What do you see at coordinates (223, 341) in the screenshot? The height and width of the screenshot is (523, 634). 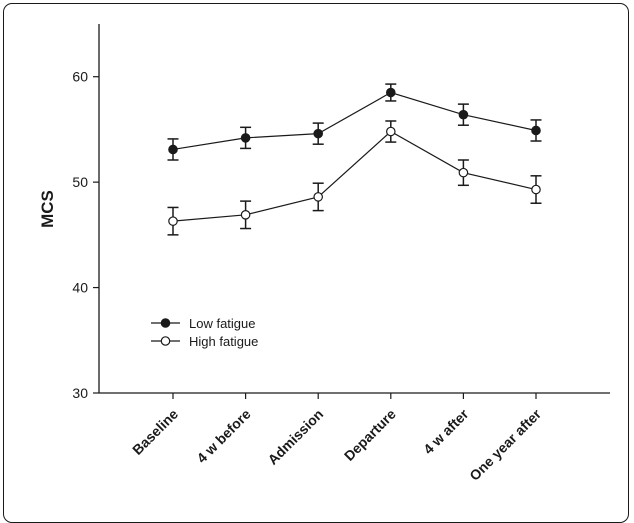 I see `legend-label: High fatigue` at bounding box center [223, 341].